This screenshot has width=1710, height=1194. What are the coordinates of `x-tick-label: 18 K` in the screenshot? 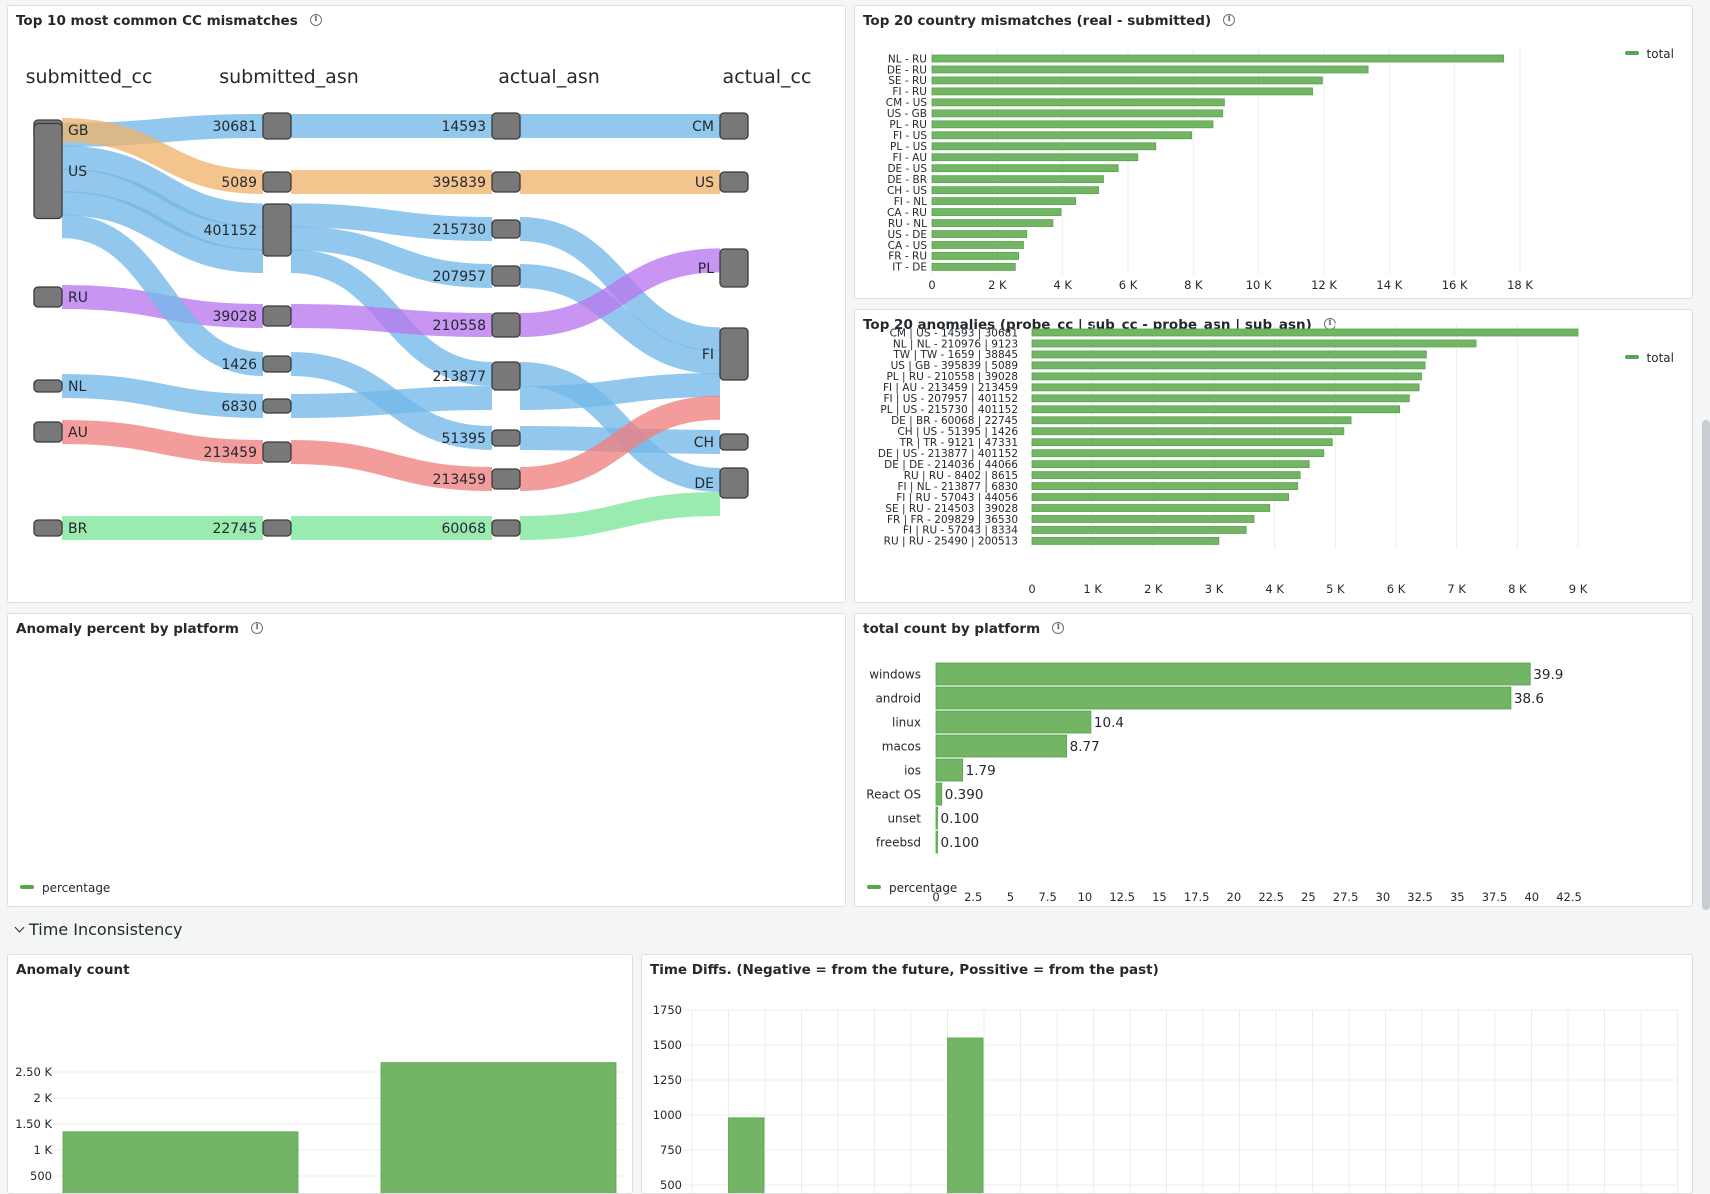 It's located at (1520, 285).